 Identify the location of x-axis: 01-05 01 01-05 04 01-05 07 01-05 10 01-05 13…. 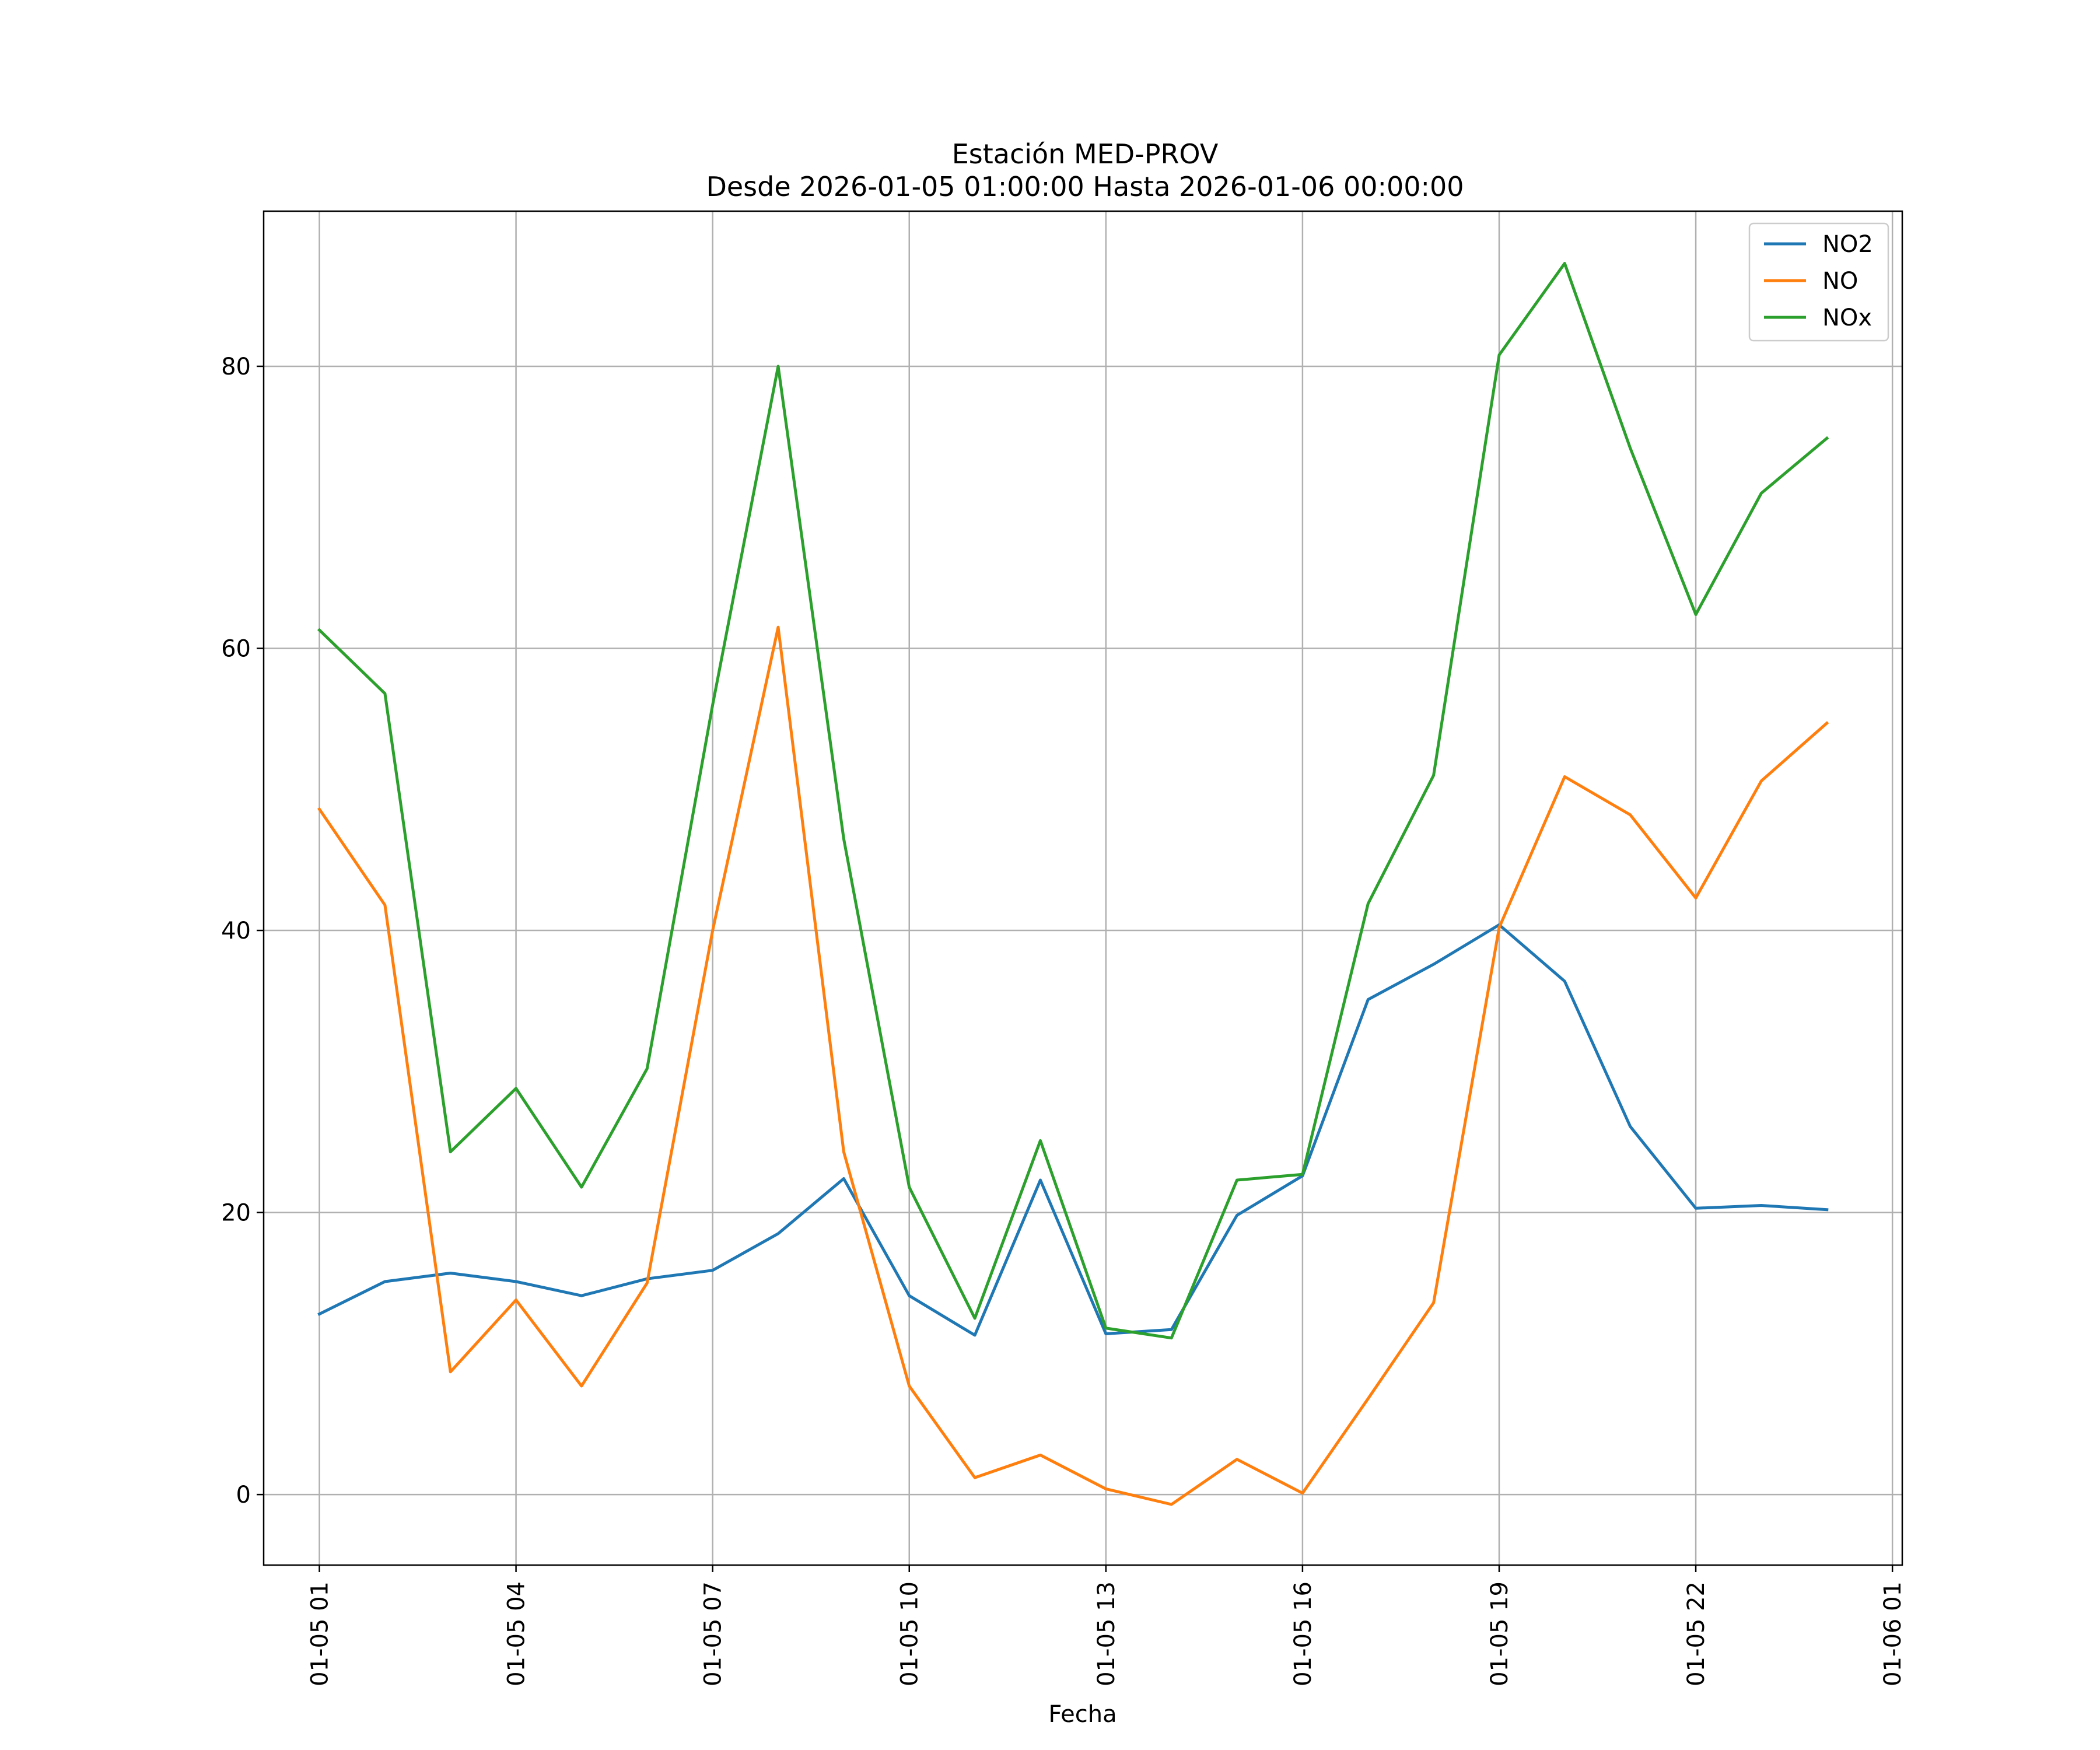
(1106, 1625).